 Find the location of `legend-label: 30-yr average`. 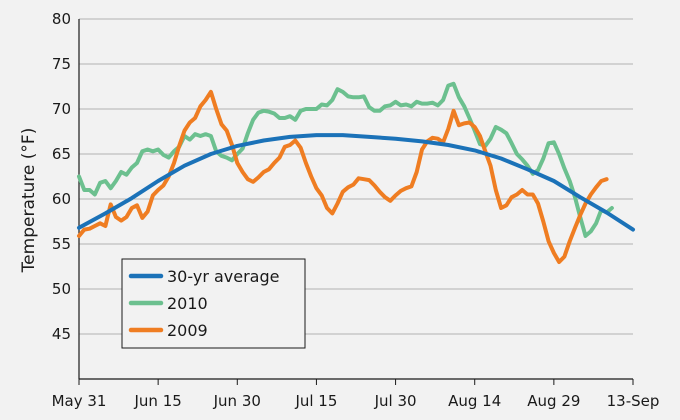

legend-label: 30-yr average is located at coordinates (223, 276).